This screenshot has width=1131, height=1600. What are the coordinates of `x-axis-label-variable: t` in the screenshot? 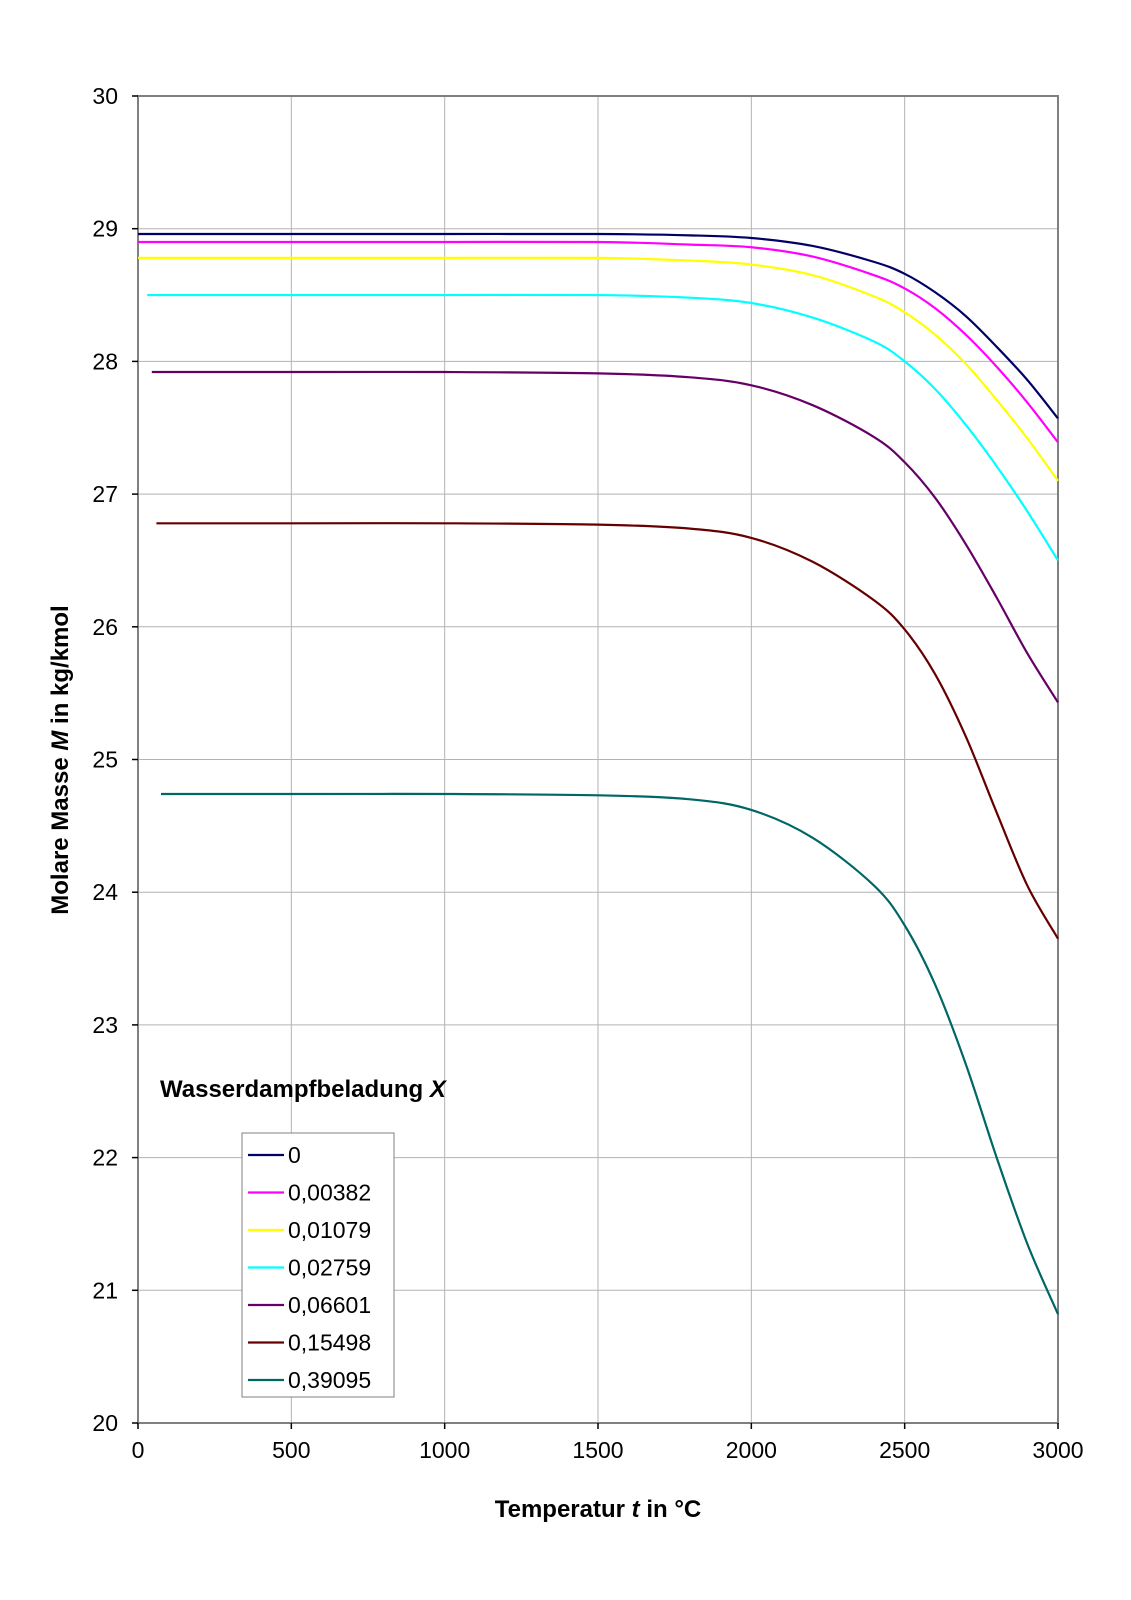 It's located at (636, 1509).